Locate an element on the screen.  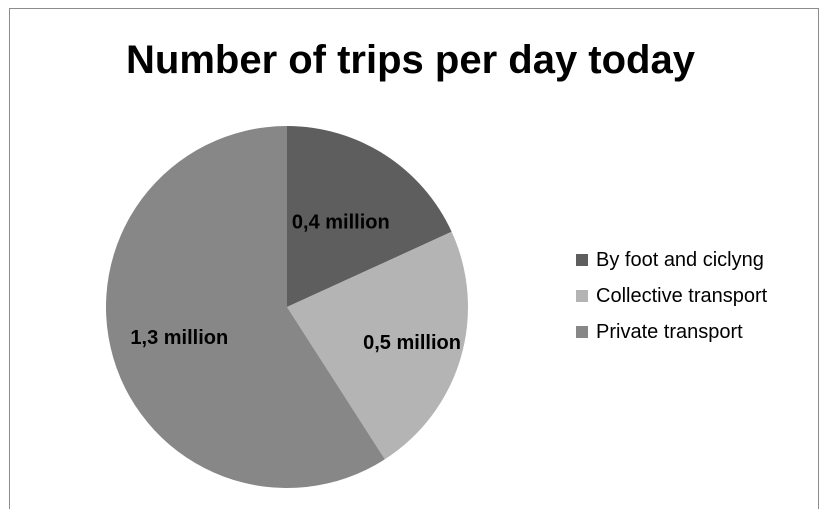
pie-labels: 0,4 million 0,5 million 1,3 million is located at coordinates (295, 283).